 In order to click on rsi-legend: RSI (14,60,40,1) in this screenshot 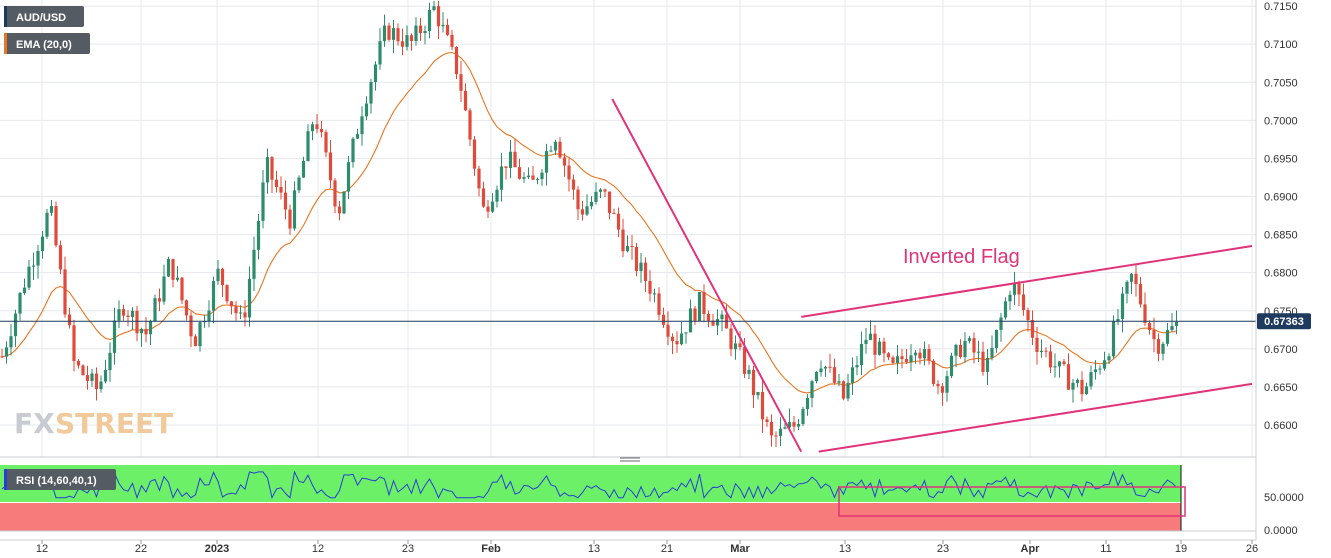, I will do `click(60, 479)`.